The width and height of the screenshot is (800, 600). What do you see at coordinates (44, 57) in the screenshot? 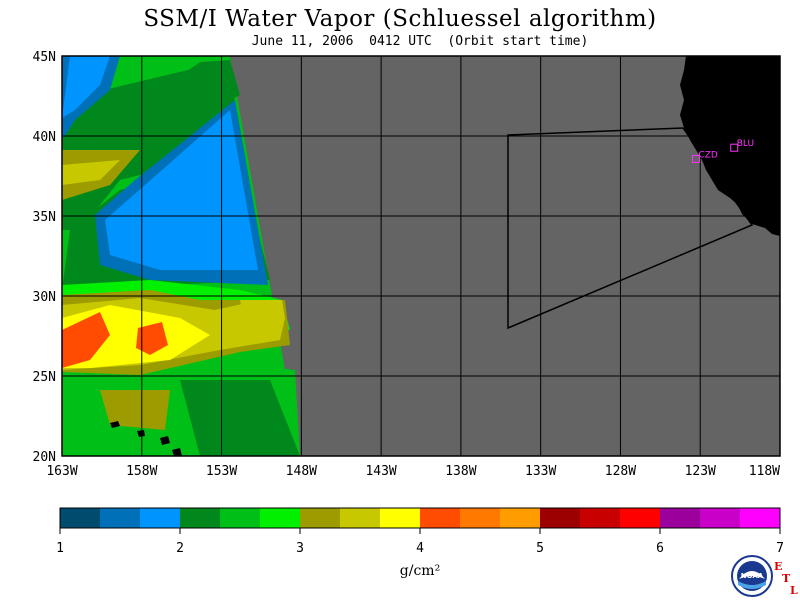
I see `lat-tick-label: 45N` at bounding box center [44, 57].